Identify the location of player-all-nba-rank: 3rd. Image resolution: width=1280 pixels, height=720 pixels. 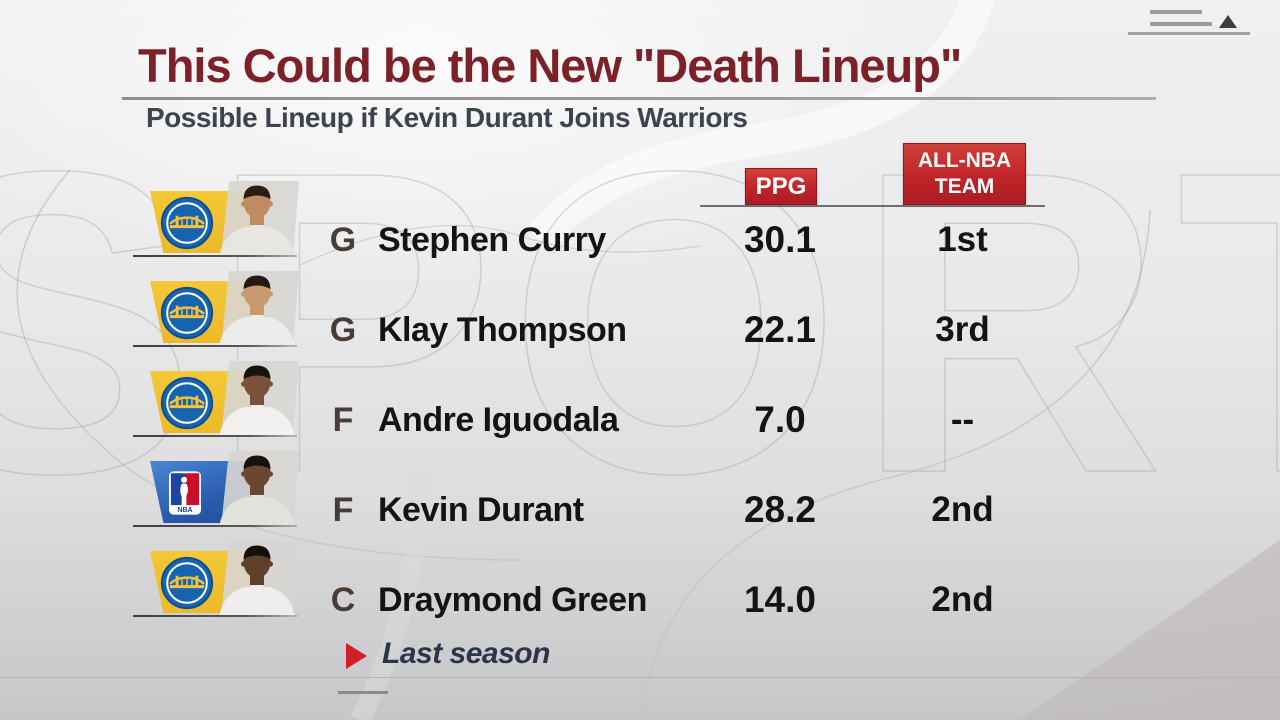
(962, 329).